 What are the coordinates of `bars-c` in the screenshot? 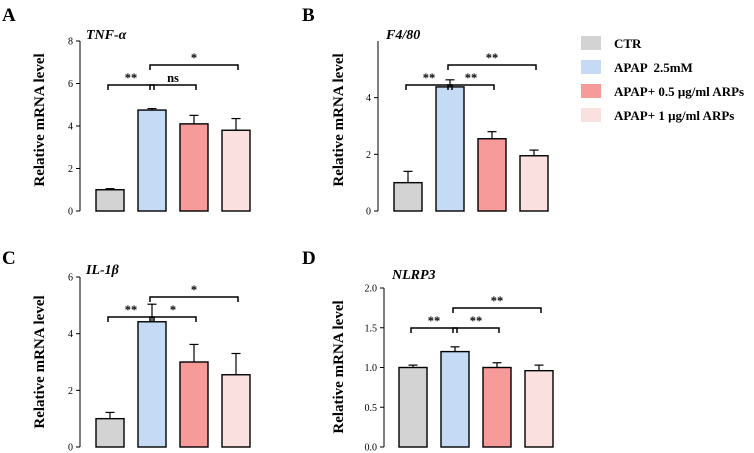 It's located at (173, 375).